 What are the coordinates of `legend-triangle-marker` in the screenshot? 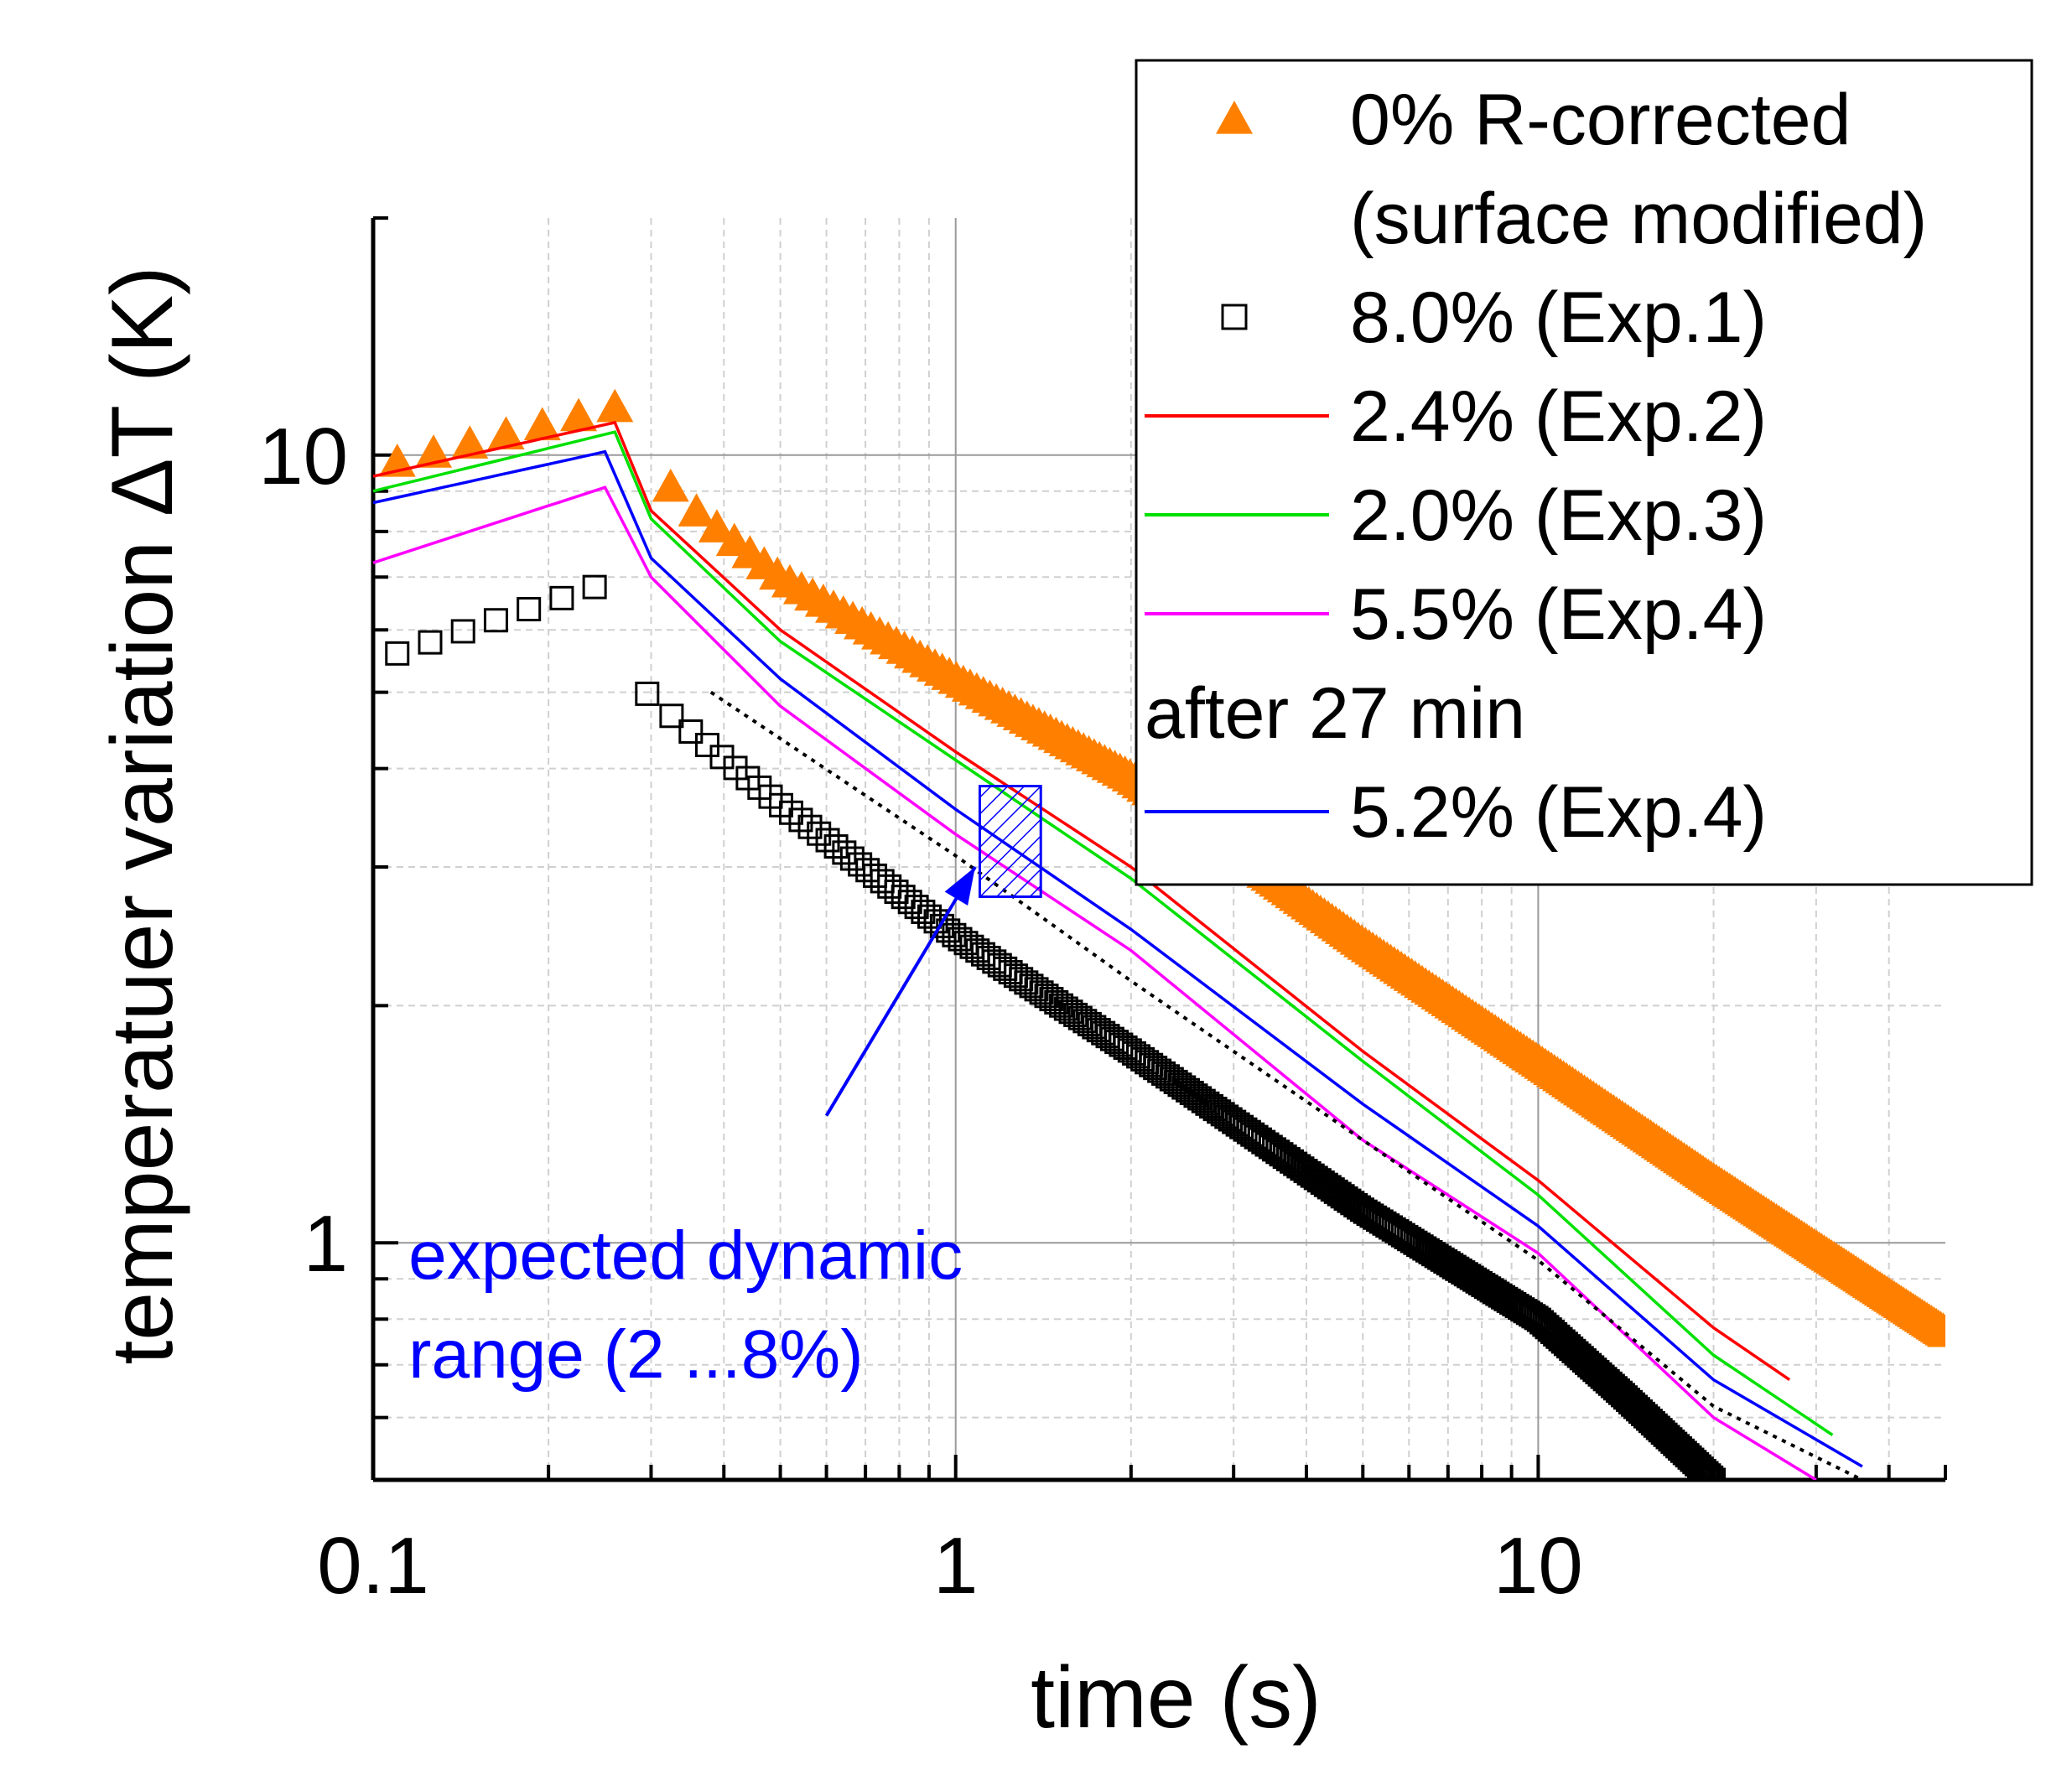 It's located at (1234, 117).